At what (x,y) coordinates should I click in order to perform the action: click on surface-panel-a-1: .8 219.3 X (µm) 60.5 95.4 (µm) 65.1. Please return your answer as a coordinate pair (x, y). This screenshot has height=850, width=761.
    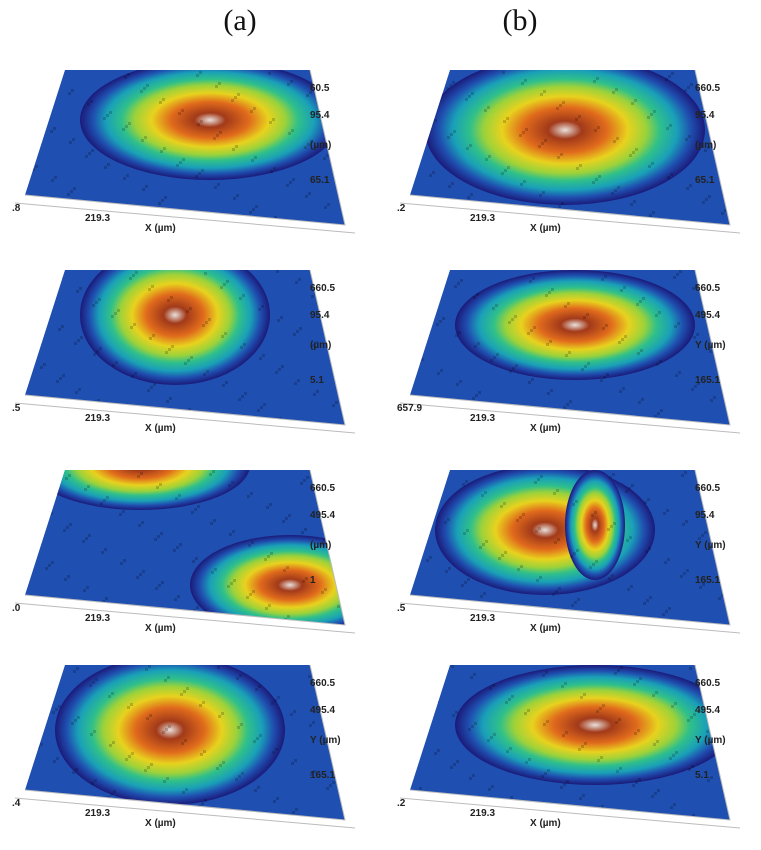
    Looking at the image, I should click on (190, 145).